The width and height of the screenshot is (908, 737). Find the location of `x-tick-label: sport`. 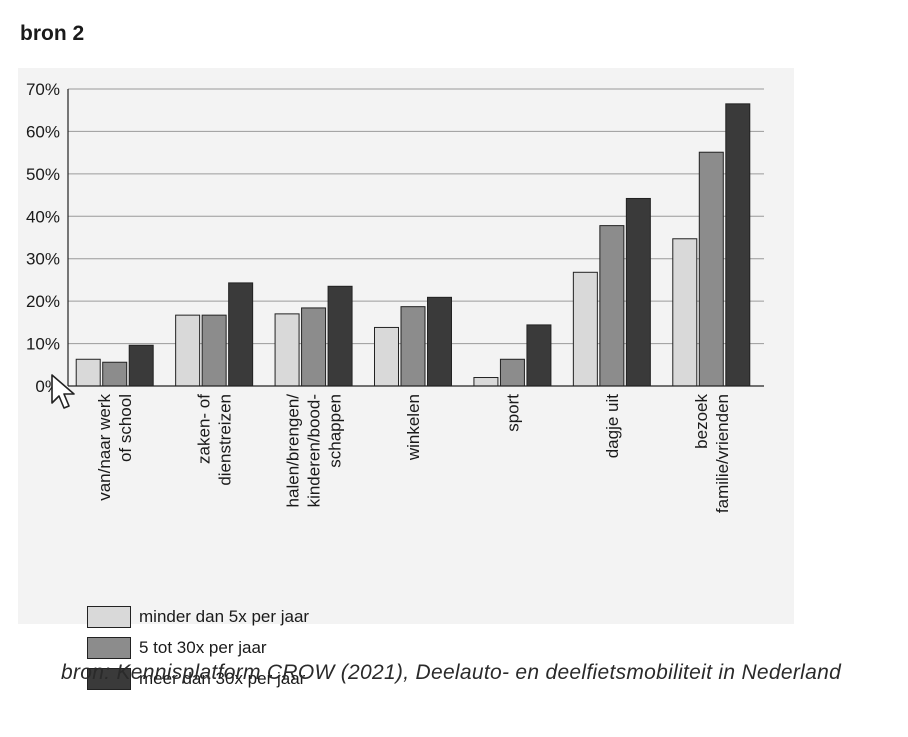

x-tick-label: sport is located at coordinates (512, 413).